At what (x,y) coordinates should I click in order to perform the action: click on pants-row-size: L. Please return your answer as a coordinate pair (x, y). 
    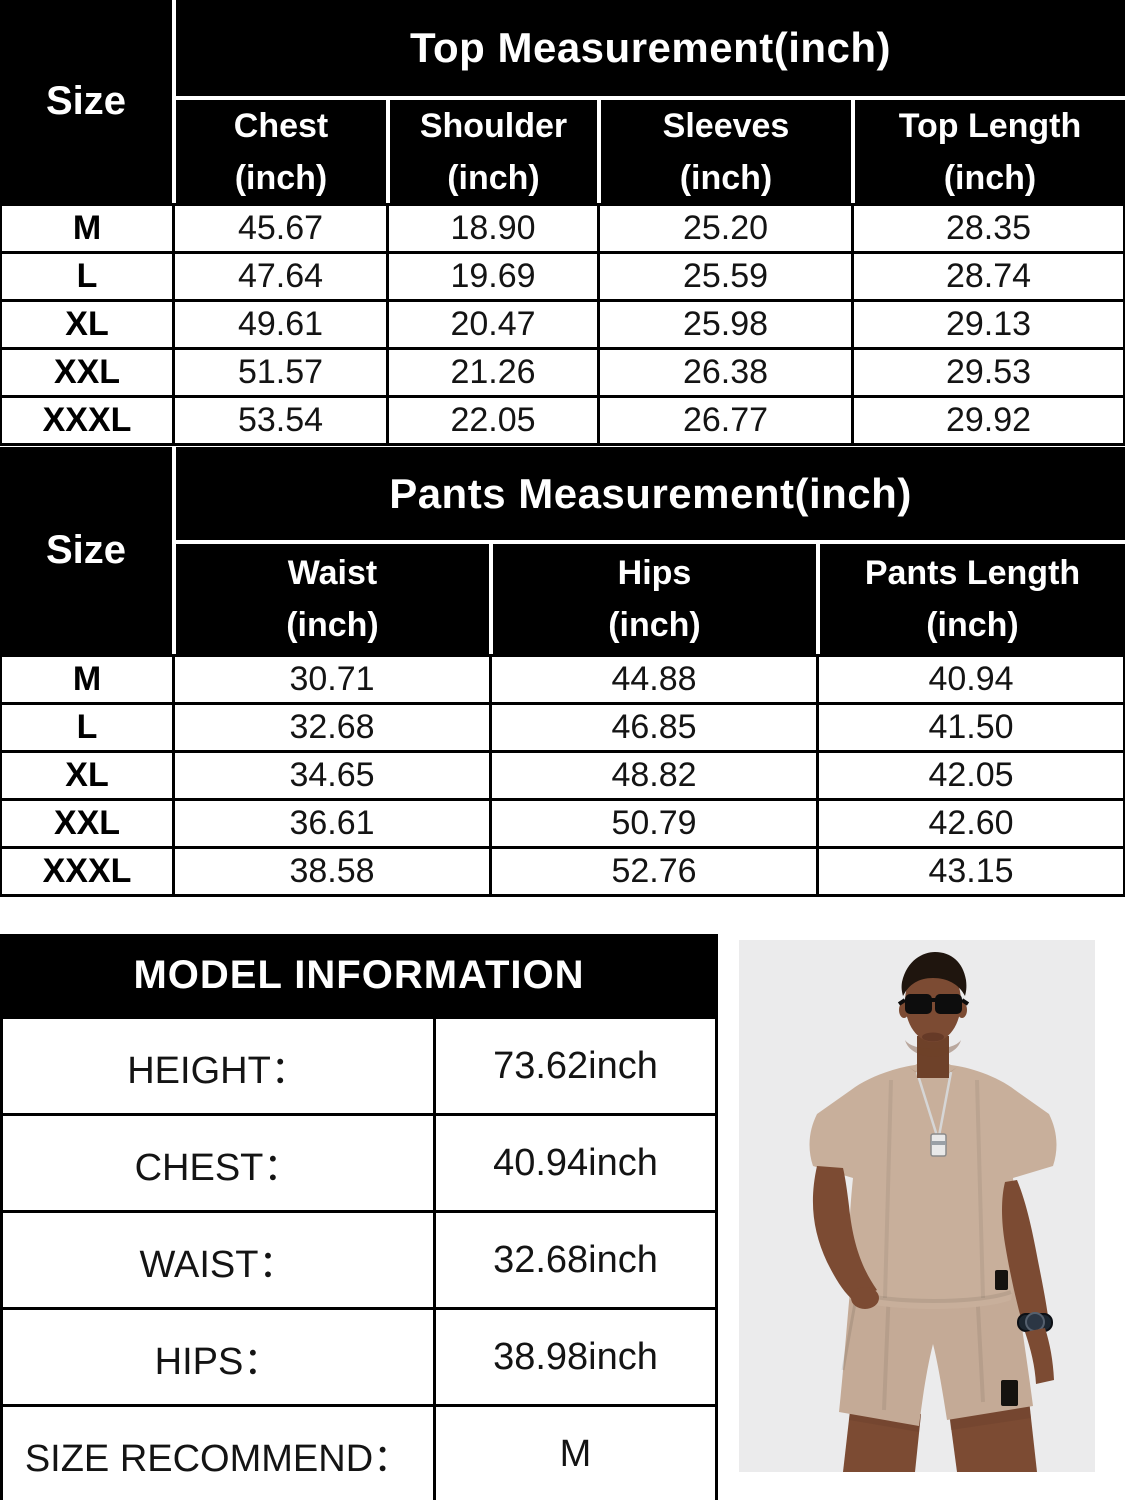
    Looking at the image, I should click on (87, 727).